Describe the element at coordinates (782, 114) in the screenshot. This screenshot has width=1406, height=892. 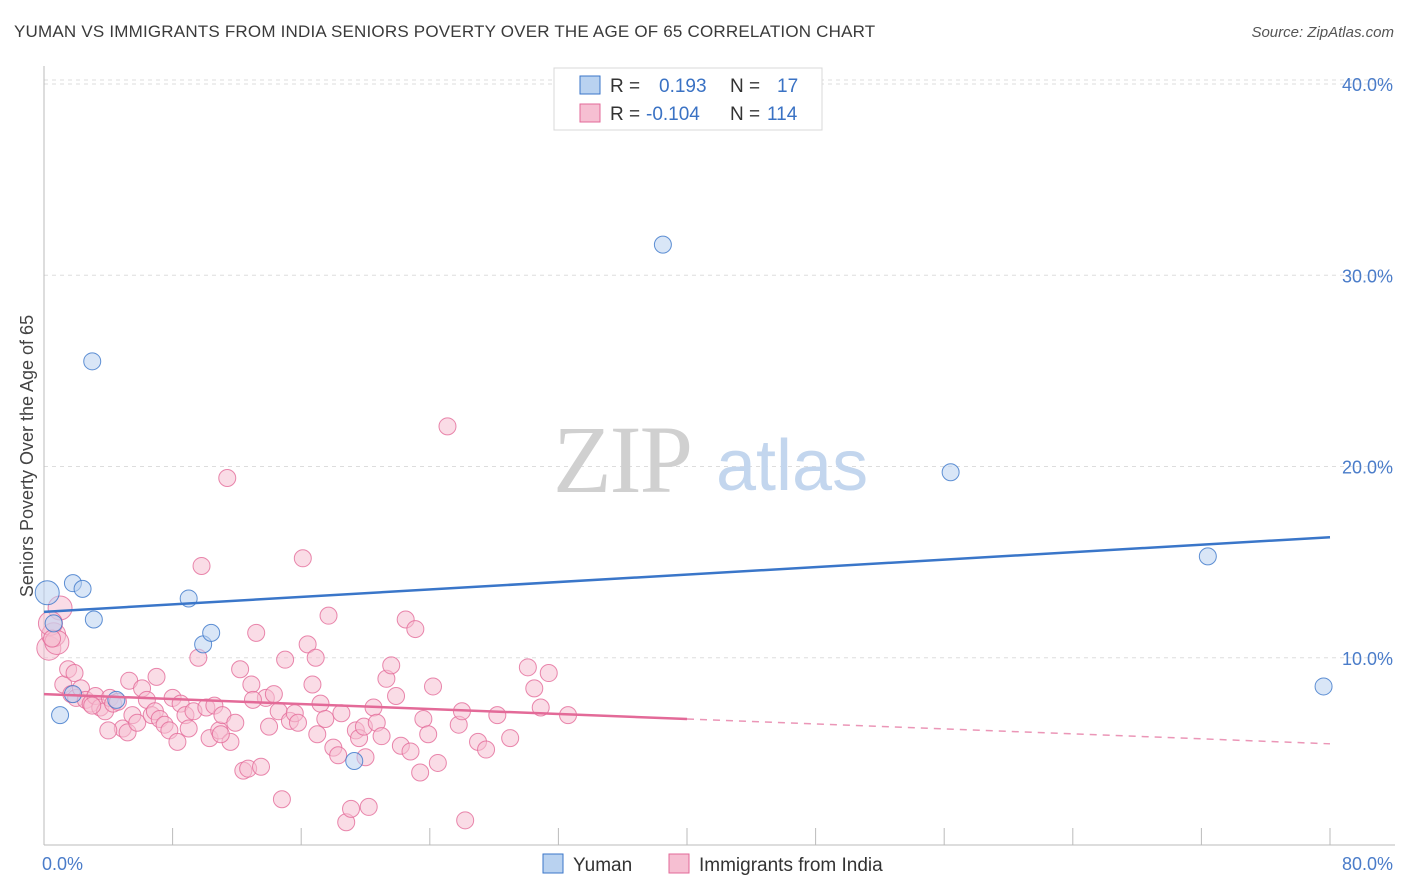
I see `legend-n-value-india: 114` at that location.